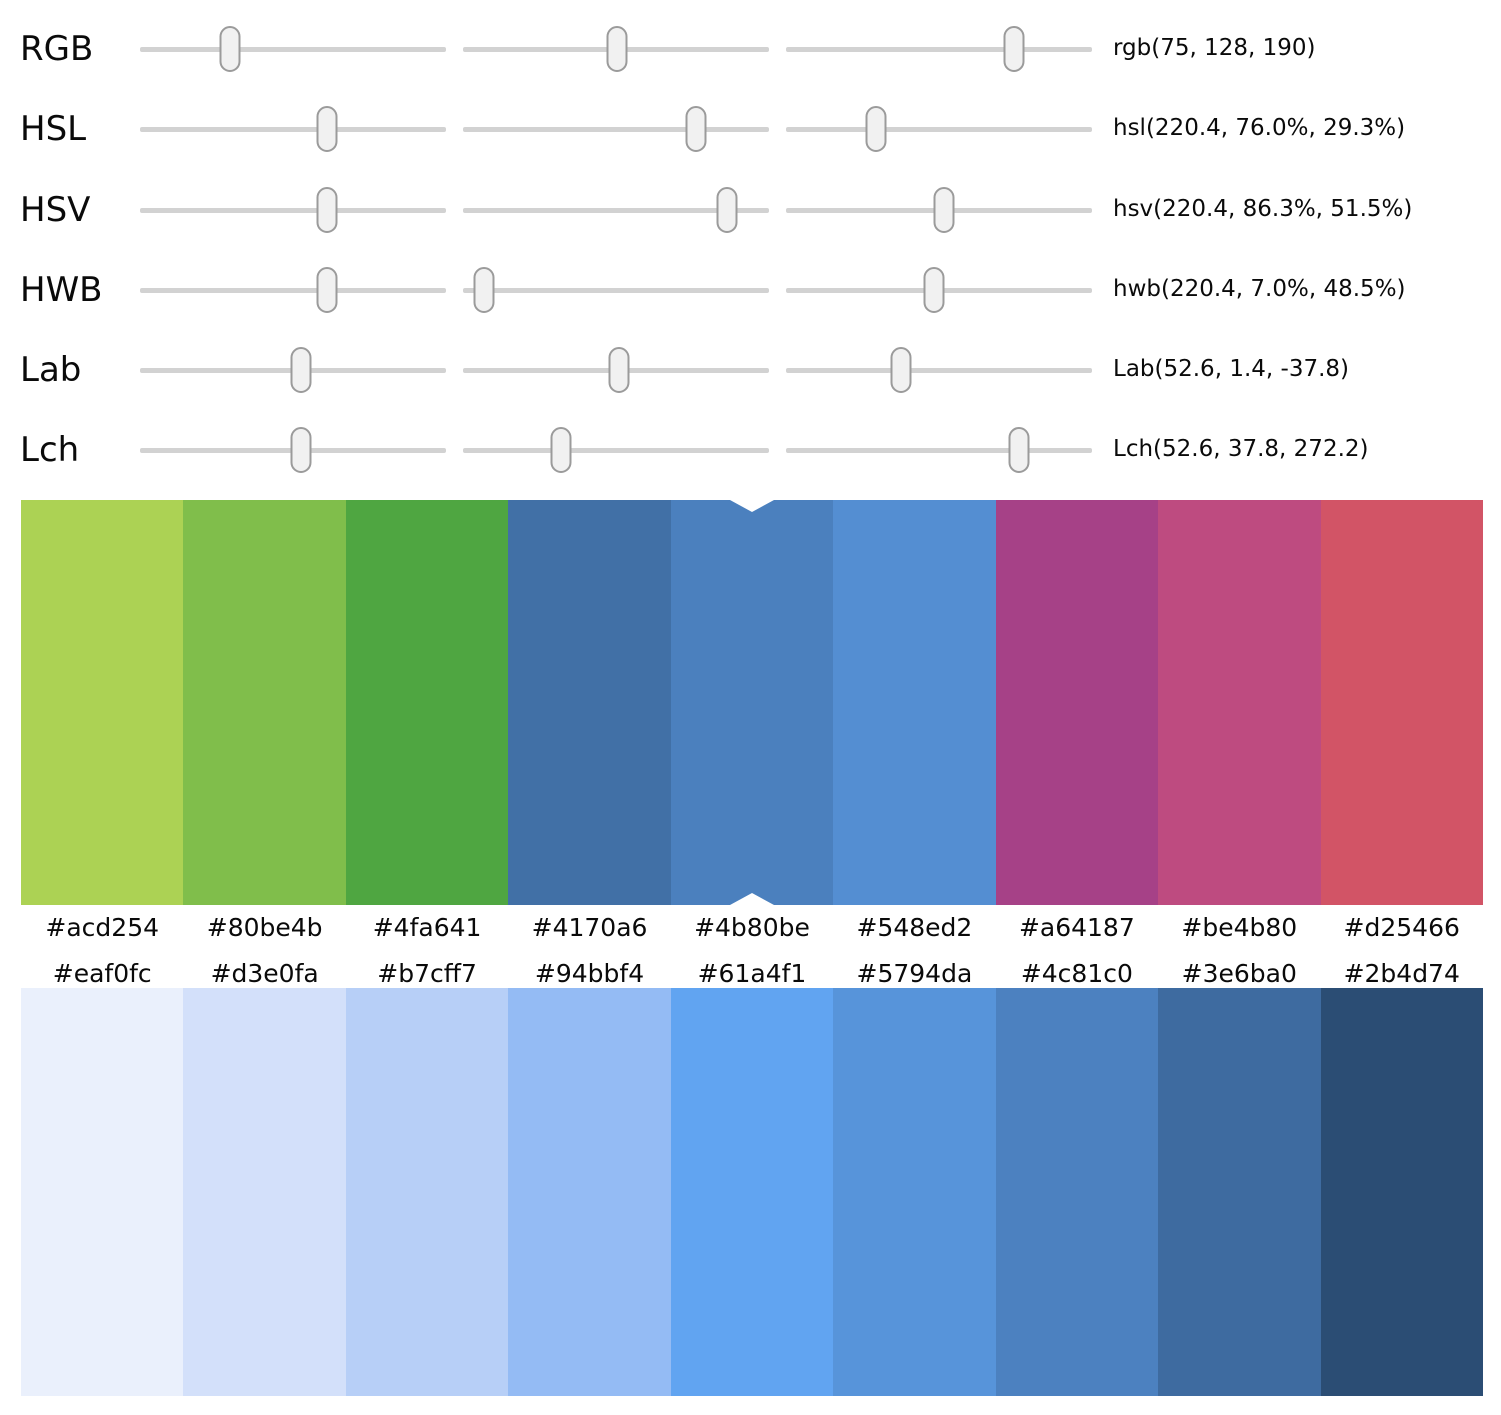 The image size is (1501, 1415). Describe the element at coordinates (61, 290) in the screenshot. I see `hwb-row-label: HWB` at that location.